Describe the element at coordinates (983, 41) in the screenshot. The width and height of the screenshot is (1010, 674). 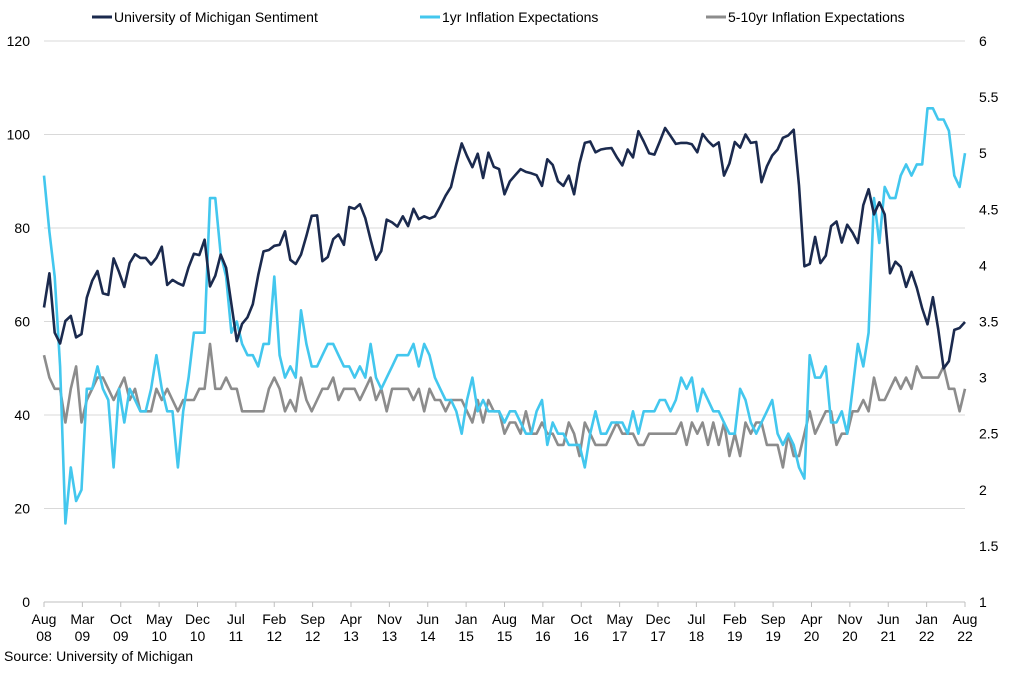
I see `right-y-tick-label: 6` at that location.